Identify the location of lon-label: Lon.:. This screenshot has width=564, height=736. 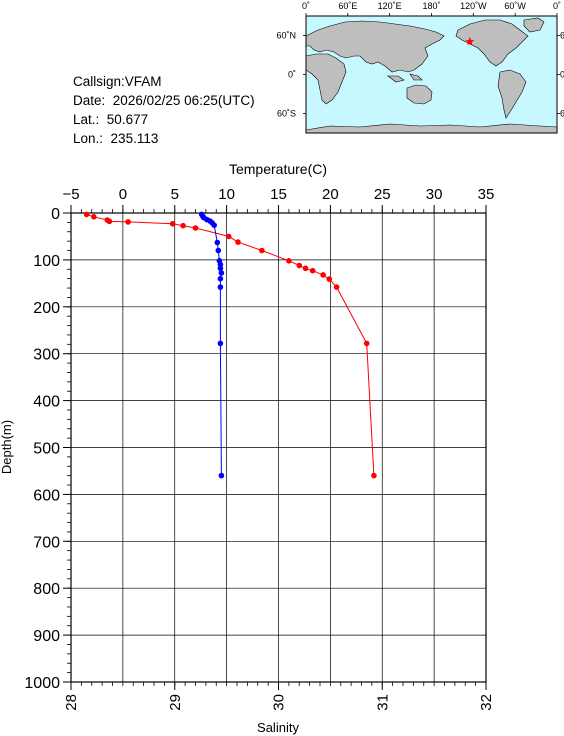
(88, 138).